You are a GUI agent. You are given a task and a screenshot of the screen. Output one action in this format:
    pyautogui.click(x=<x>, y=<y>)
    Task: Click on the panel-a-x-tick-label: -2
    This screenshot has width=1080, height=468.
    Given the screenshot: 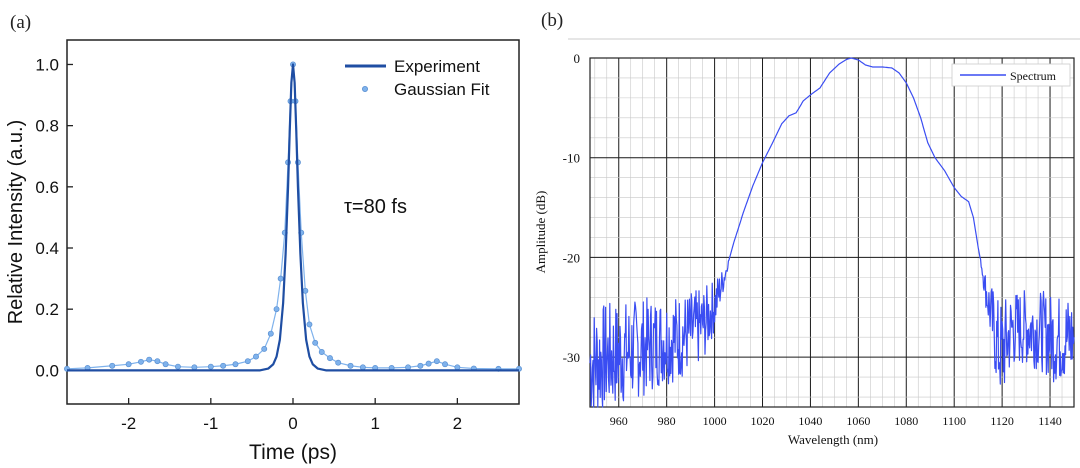 What is the action you would take?
    pyautogui.click(x=128, y=423)
    